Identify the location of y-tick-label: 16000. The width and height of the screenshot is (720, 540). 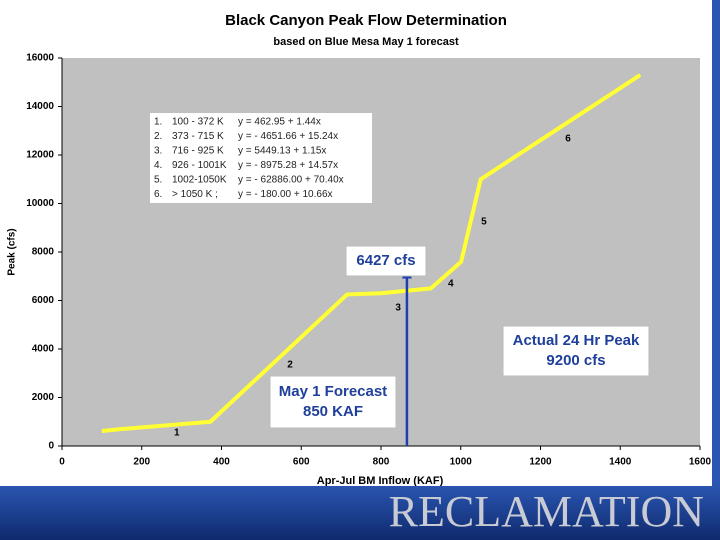
(40, 58).